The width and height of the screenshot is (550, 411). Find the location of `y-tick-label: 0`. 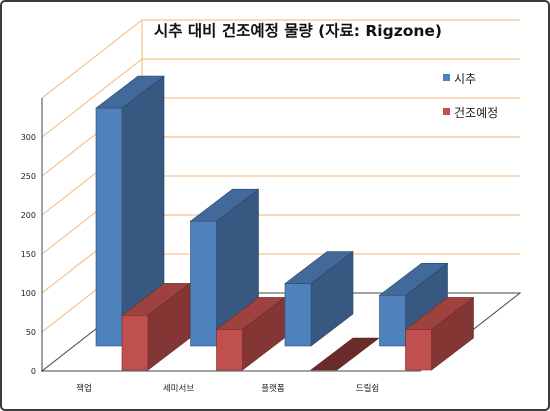

y-tick-label: 0 is located at coordinates (33, 371).